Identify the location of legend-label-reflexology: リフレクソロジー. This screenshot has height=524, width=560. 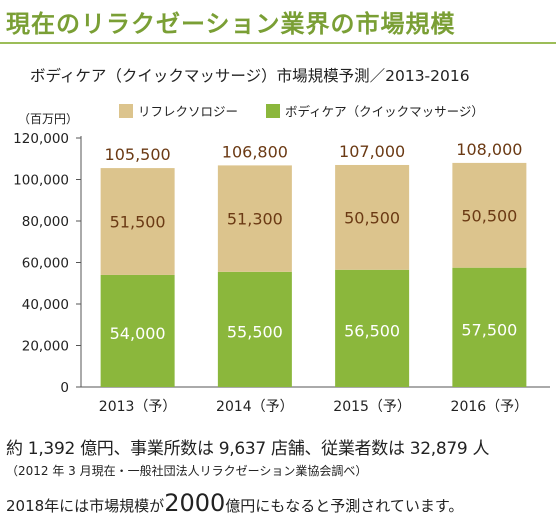
(188, 111).